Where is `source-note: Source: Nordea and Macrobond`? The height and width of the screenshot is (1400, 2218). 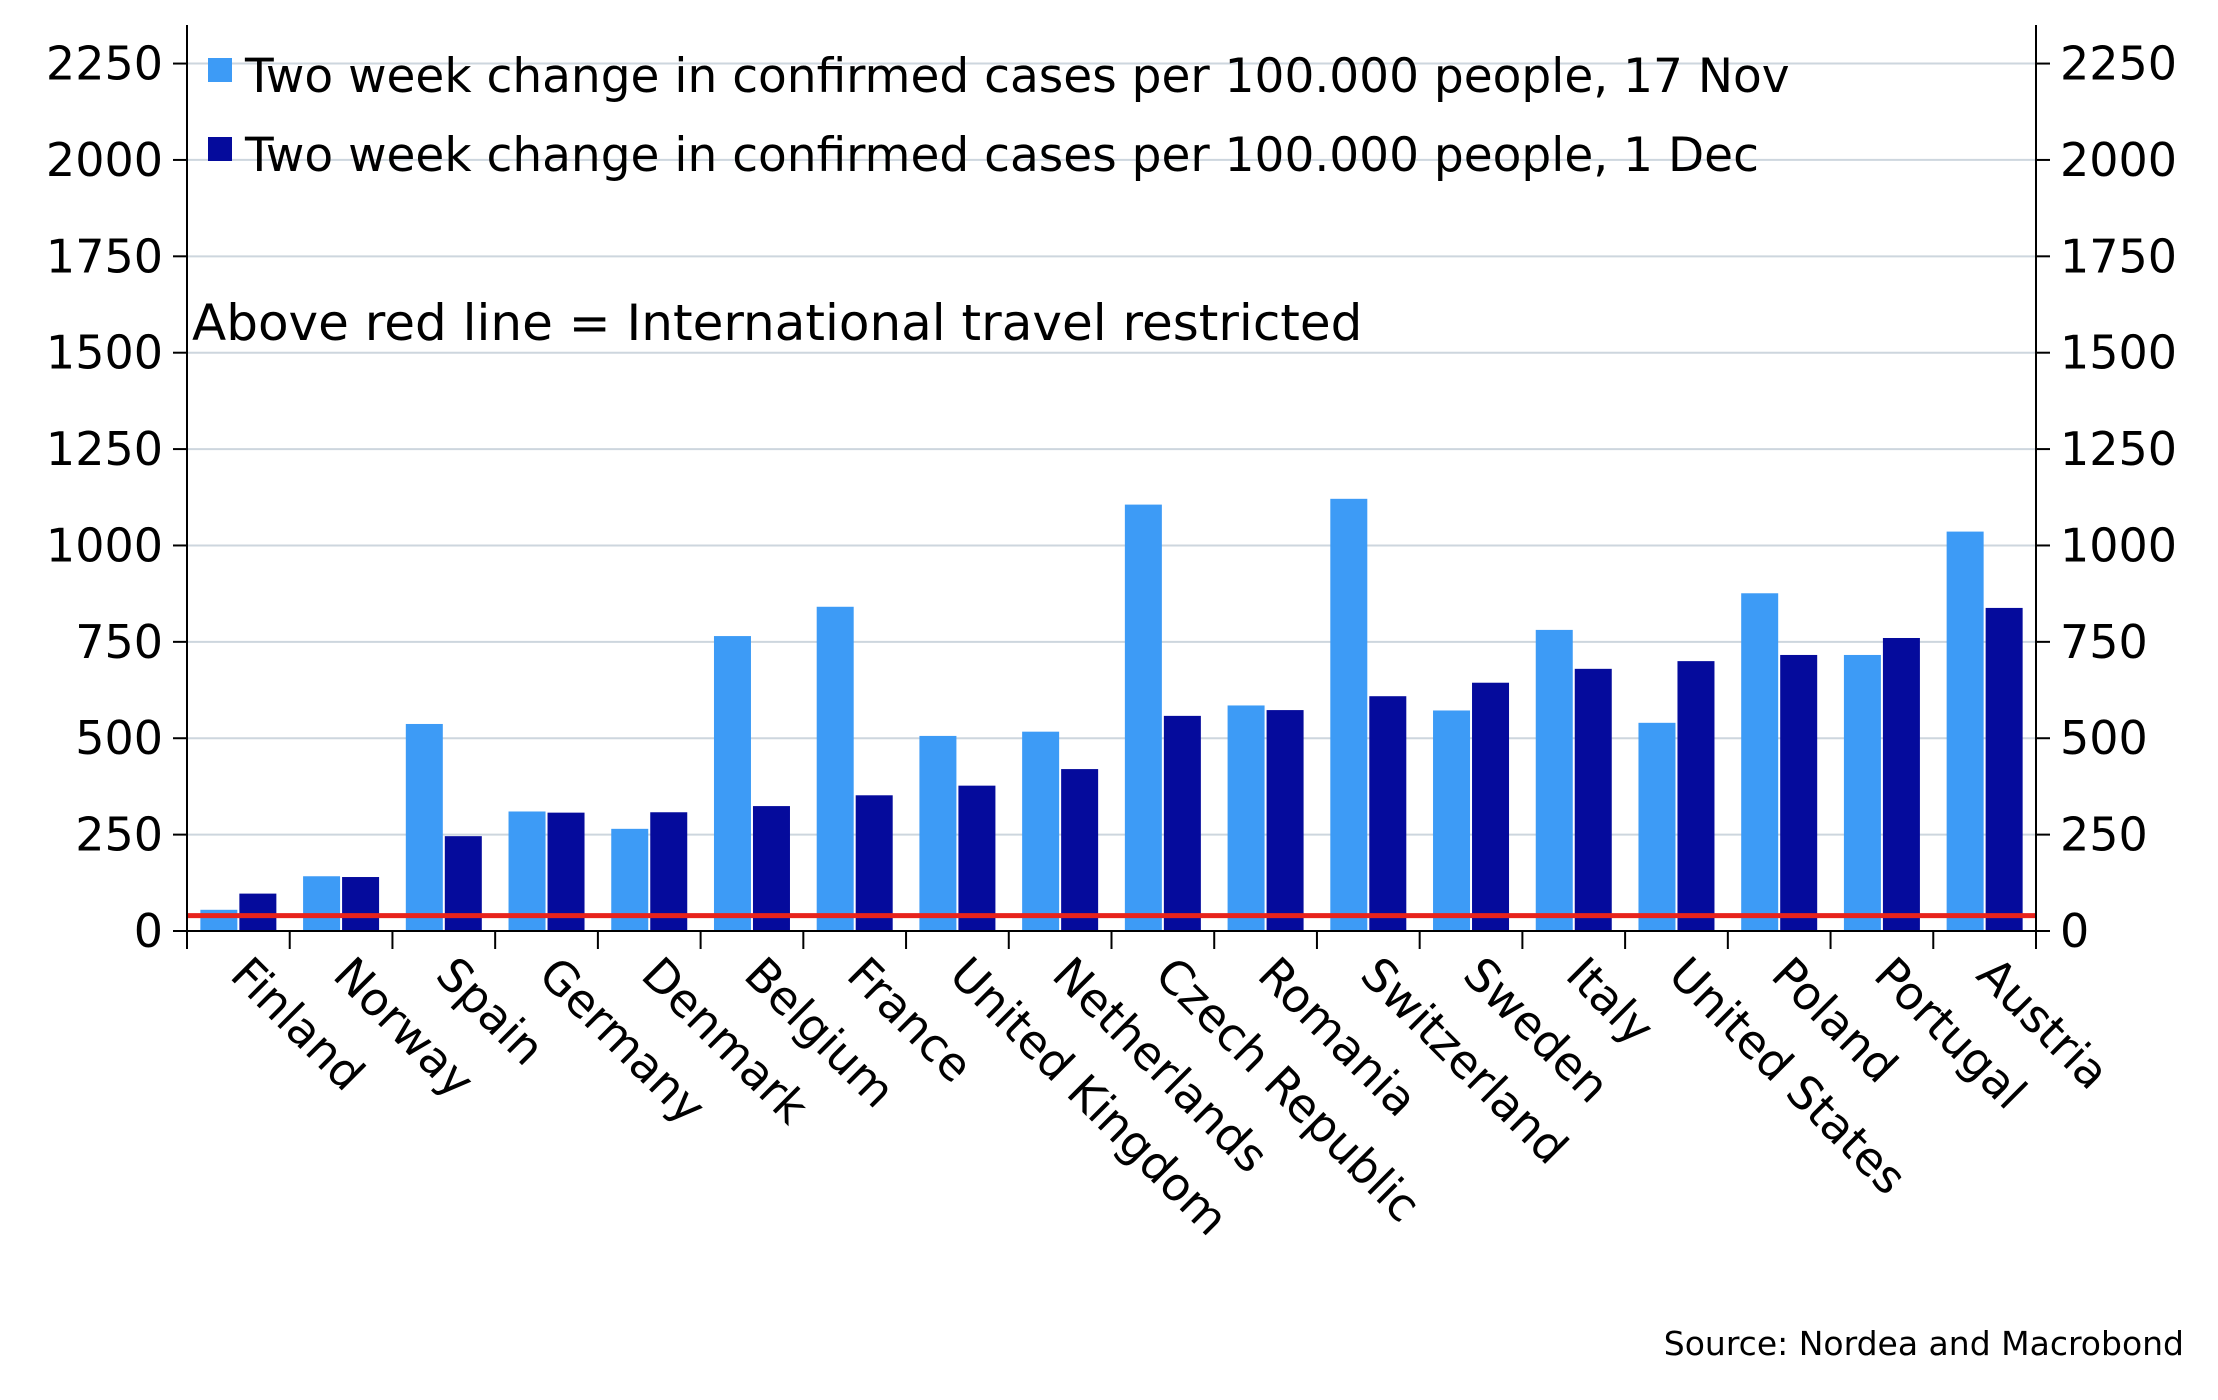 source-note: Source: Nordea and Macrobond is located at coordinates (1924, 1343).